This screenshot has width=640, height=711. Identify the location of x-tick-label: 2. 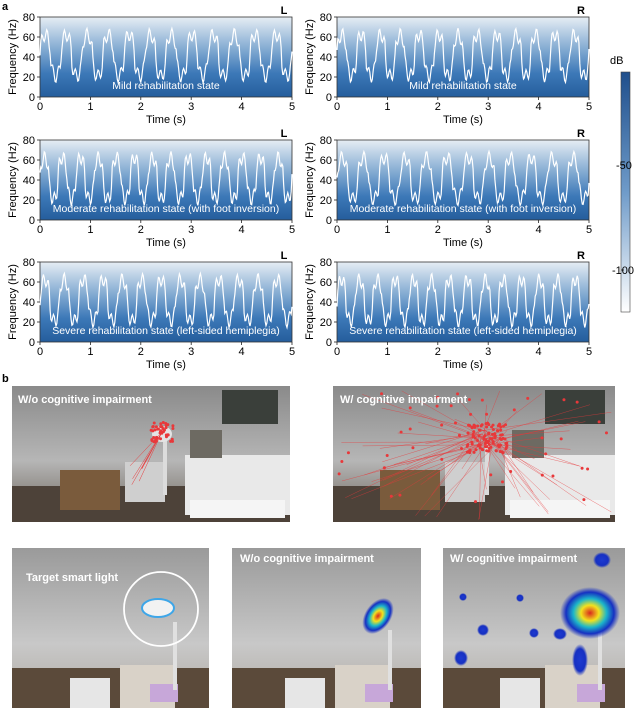
(141, 107).